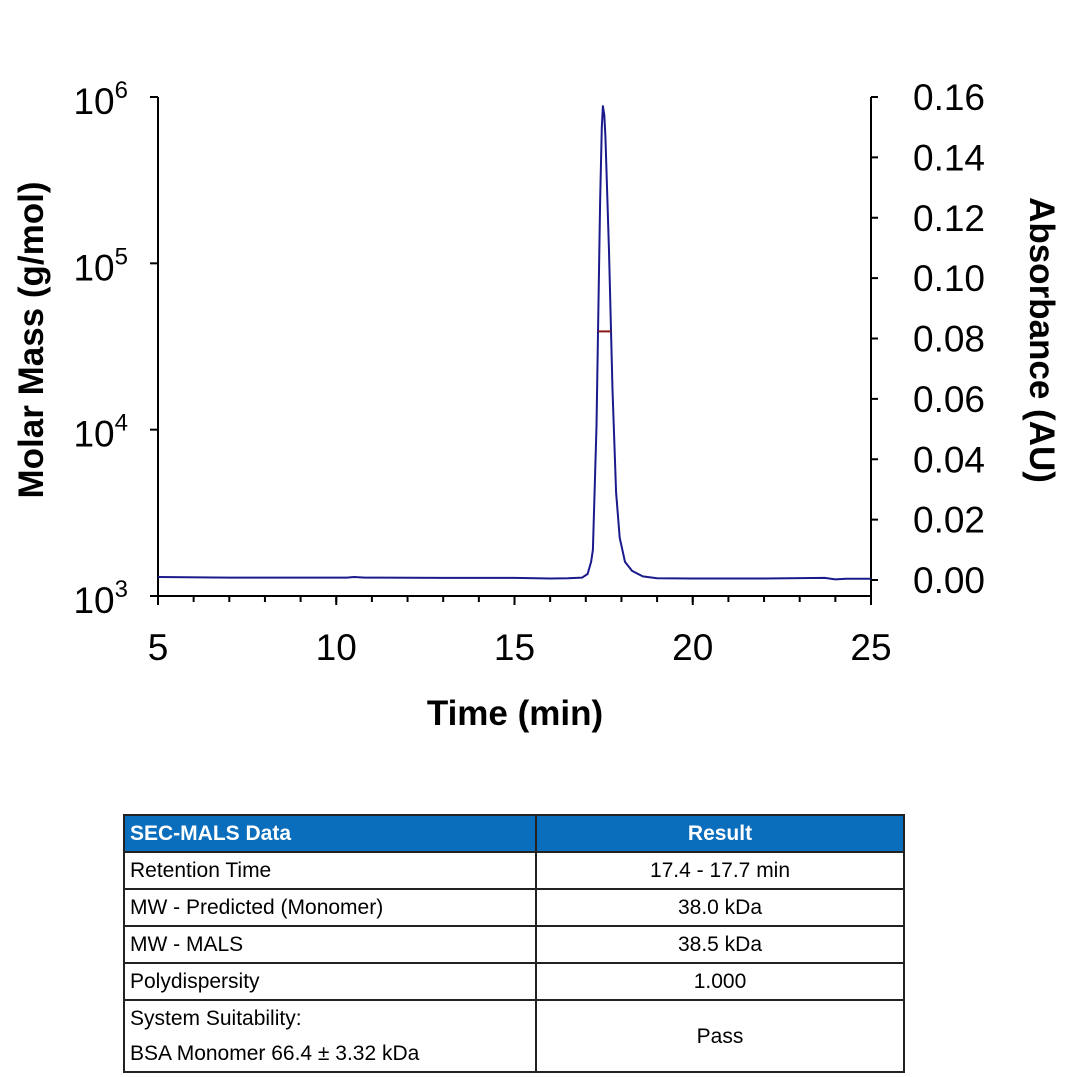  Describe the element at coordinates (720, 1036) in the screenshot. I see `row-value: Pass` at that location.